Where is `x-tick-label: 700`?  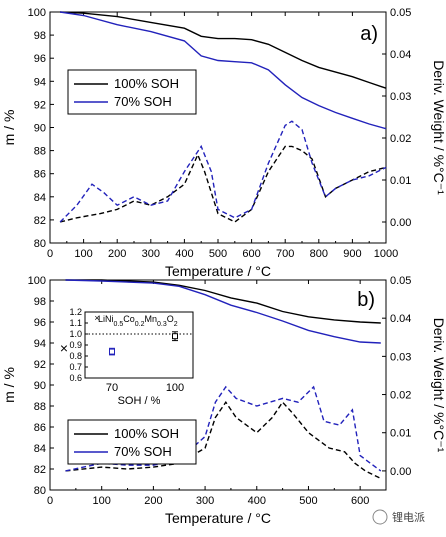 x-tick-label: 700 is located at coordinates (285, 254).